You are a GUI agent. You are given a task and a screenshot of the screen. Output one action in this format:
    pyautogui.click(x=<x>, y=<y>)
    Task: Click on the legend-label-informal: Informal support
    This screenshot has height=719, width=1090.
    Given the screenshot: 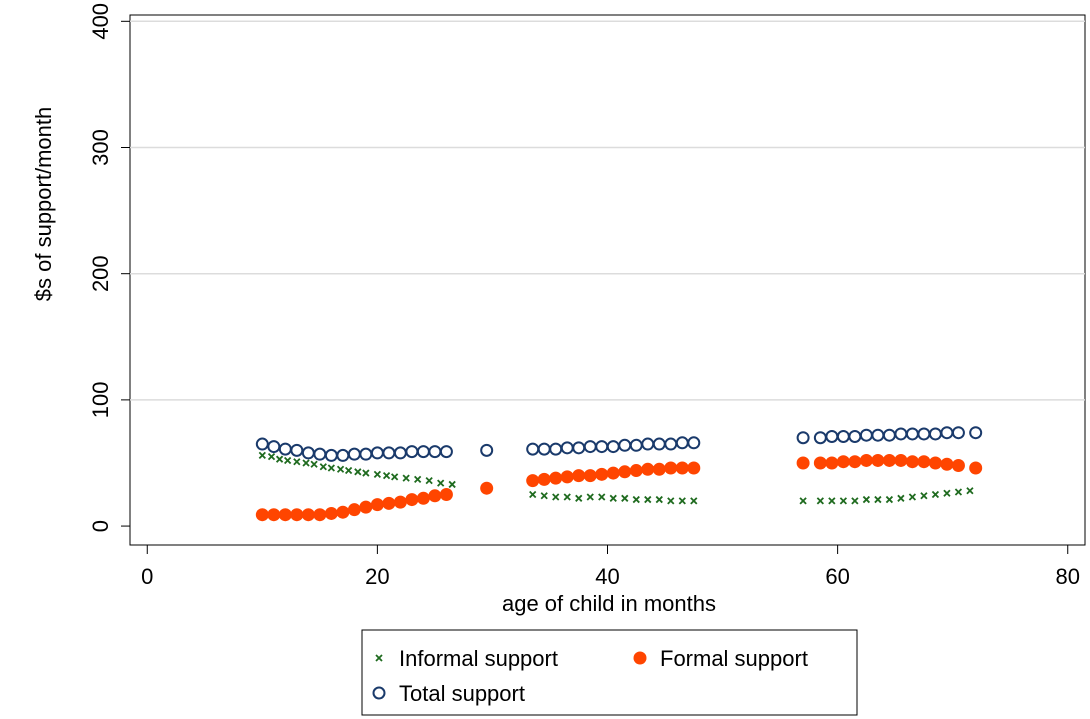 What is the action you would take?
    pyautogui.click(x=478, y=658)
    